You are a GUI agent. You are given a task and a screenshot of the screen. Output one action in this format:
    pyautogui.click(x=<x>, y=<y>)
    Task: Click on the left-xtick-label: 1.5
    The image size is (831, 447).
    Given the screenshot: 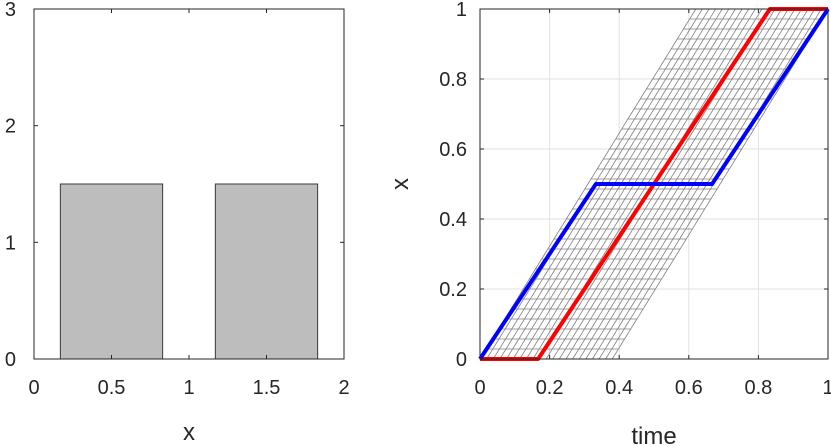 What is the action you would take?
    pyautogui.click(x=267, y=388)
    